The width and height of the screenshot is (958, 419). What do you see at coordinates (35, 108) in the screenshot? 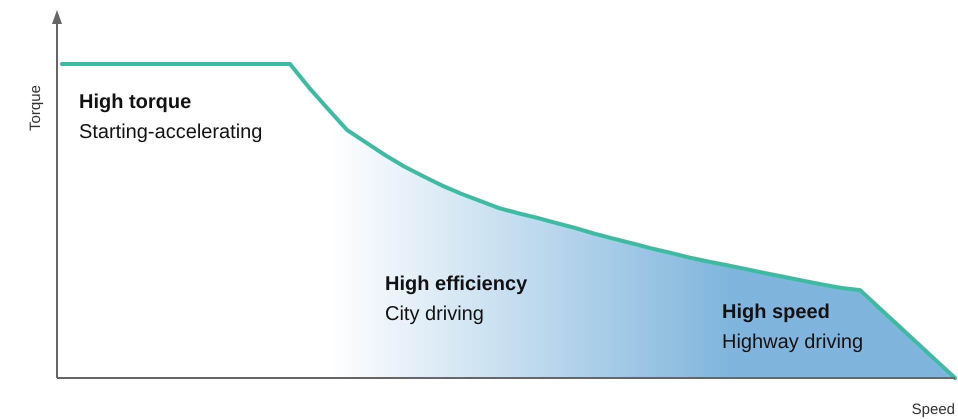
I see `y-axis-title: Torque` at bounding box center [35, 108].